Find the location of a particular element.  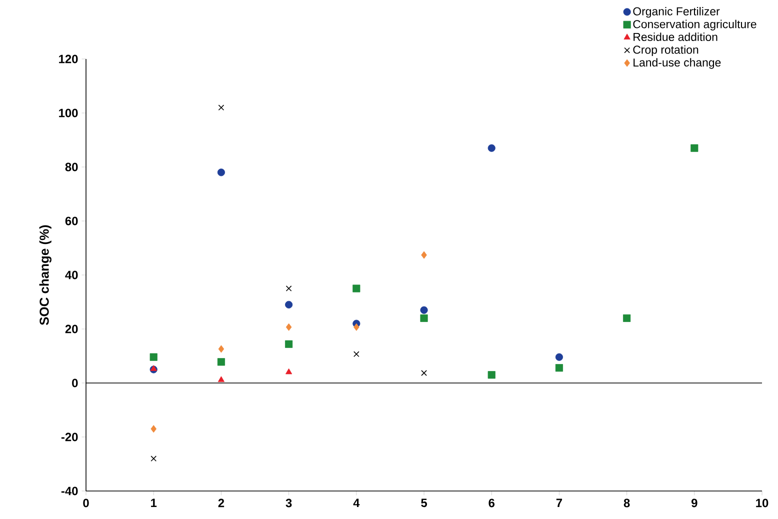

x-tick-label: 3 is located at coordinates (289, 503).